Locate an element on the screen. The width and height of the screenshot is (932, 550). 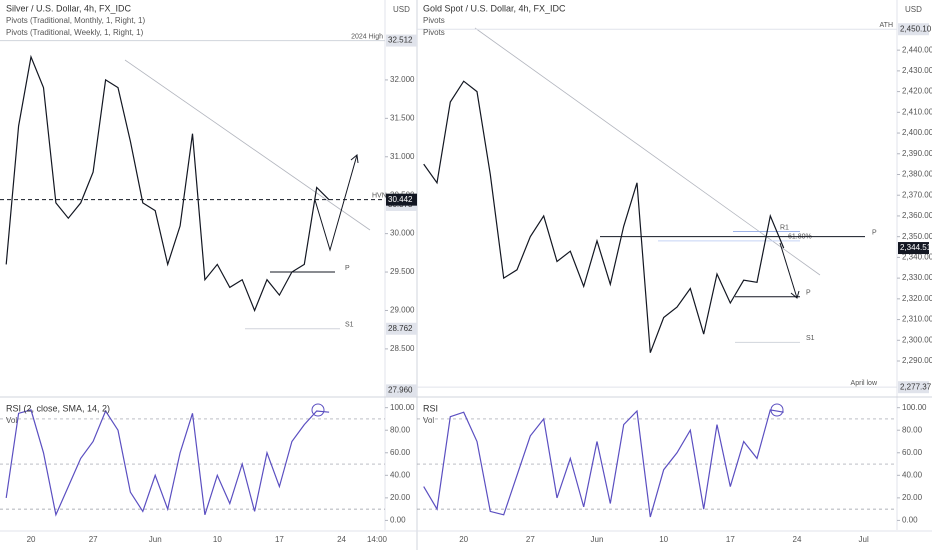
price-label: 27.960 is located at coordinates (400, 389).